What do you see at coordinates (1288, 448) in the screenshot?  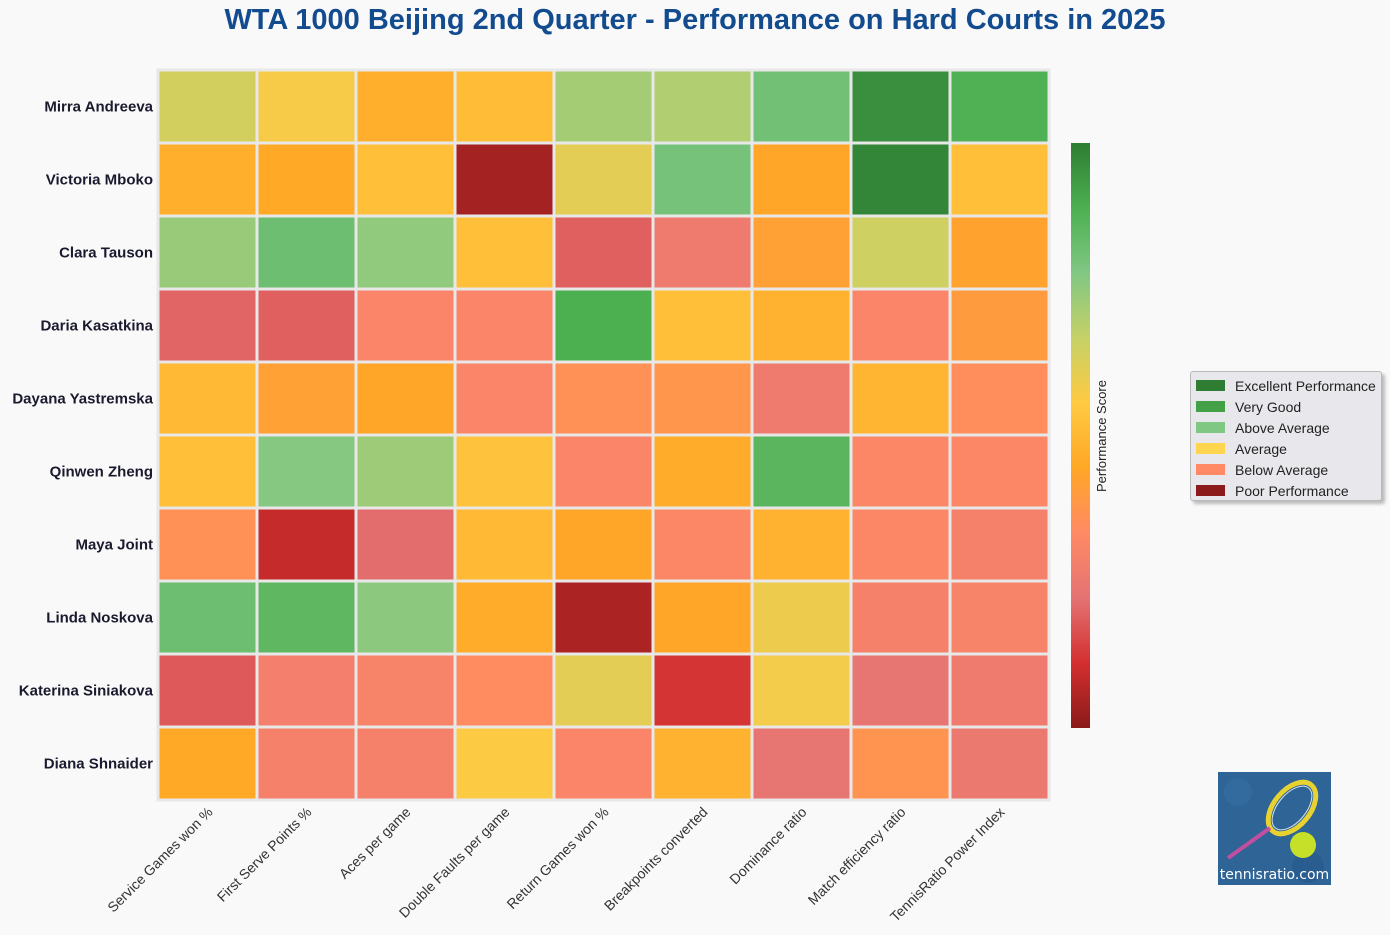 I see `legend-item: Average` at bounding box center [1288, 448].